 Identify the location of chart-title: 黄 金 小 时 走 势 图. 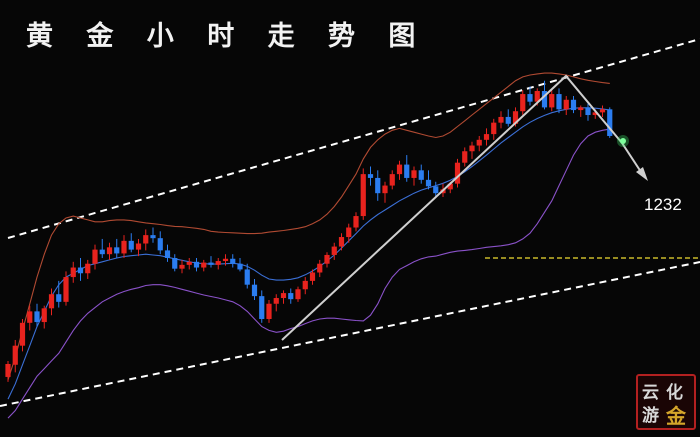
(227, 36).